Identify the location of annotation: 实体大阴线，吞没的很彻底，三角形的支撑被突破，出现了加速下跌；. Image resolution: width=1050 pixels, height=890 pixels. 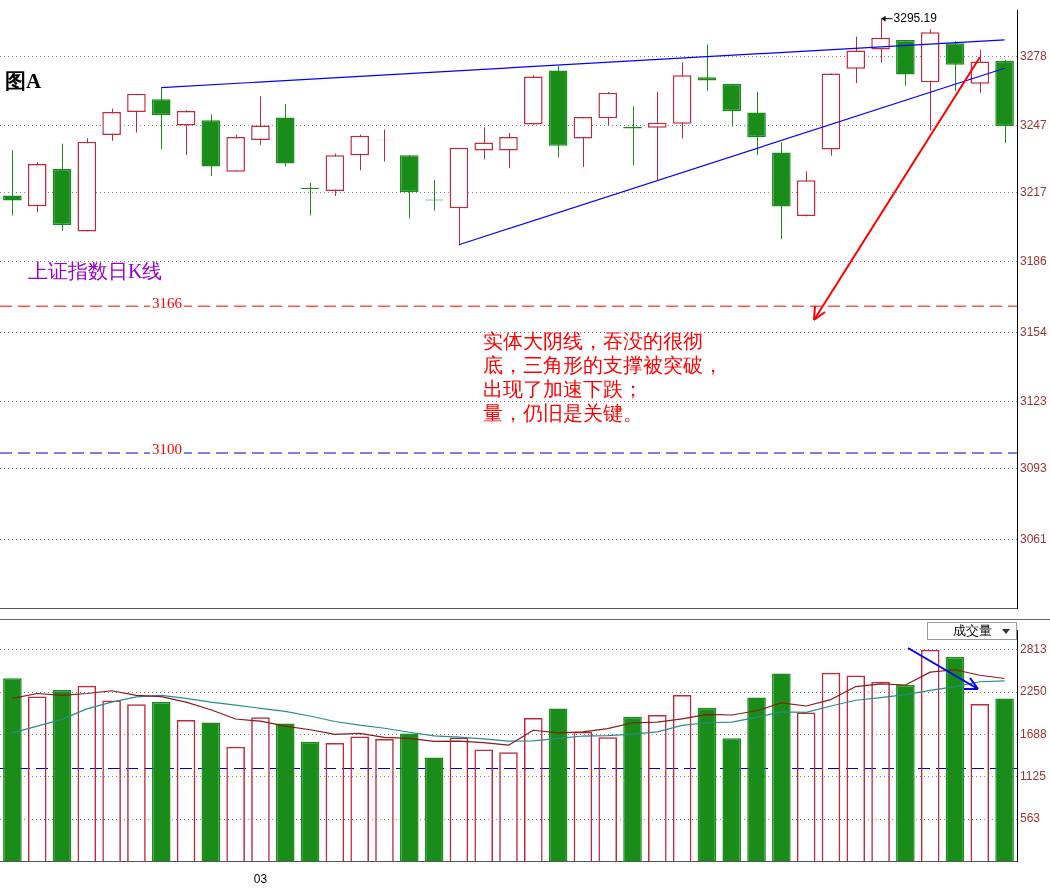
(603, 365).